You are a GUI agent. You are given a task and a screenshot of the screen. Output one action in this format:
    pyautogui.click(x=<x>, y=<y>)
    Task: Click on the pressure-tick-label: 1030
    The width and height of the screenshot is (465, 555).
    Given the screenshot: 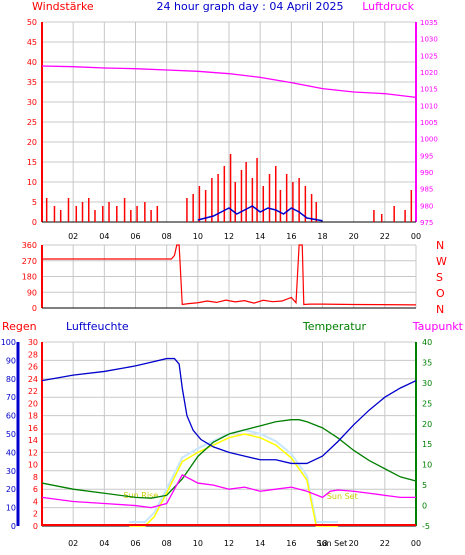 What is the action you would take?
    pyautogui.click(x=429, y=40)
    